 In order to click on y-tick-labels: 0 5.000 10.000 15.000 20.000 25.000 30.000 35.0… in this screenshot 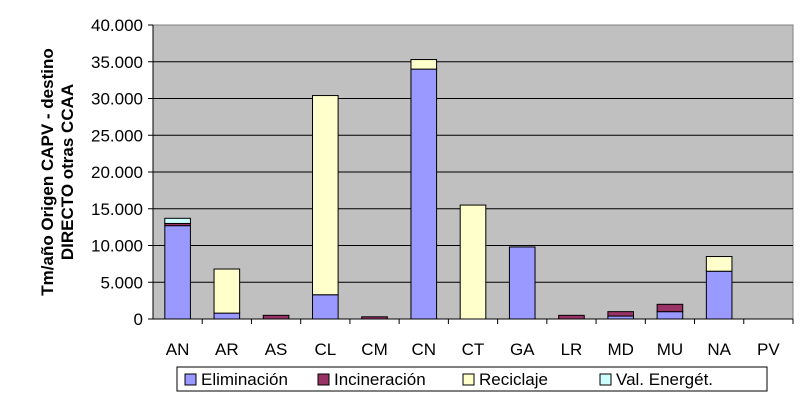, I will do `click(117, 172)`.